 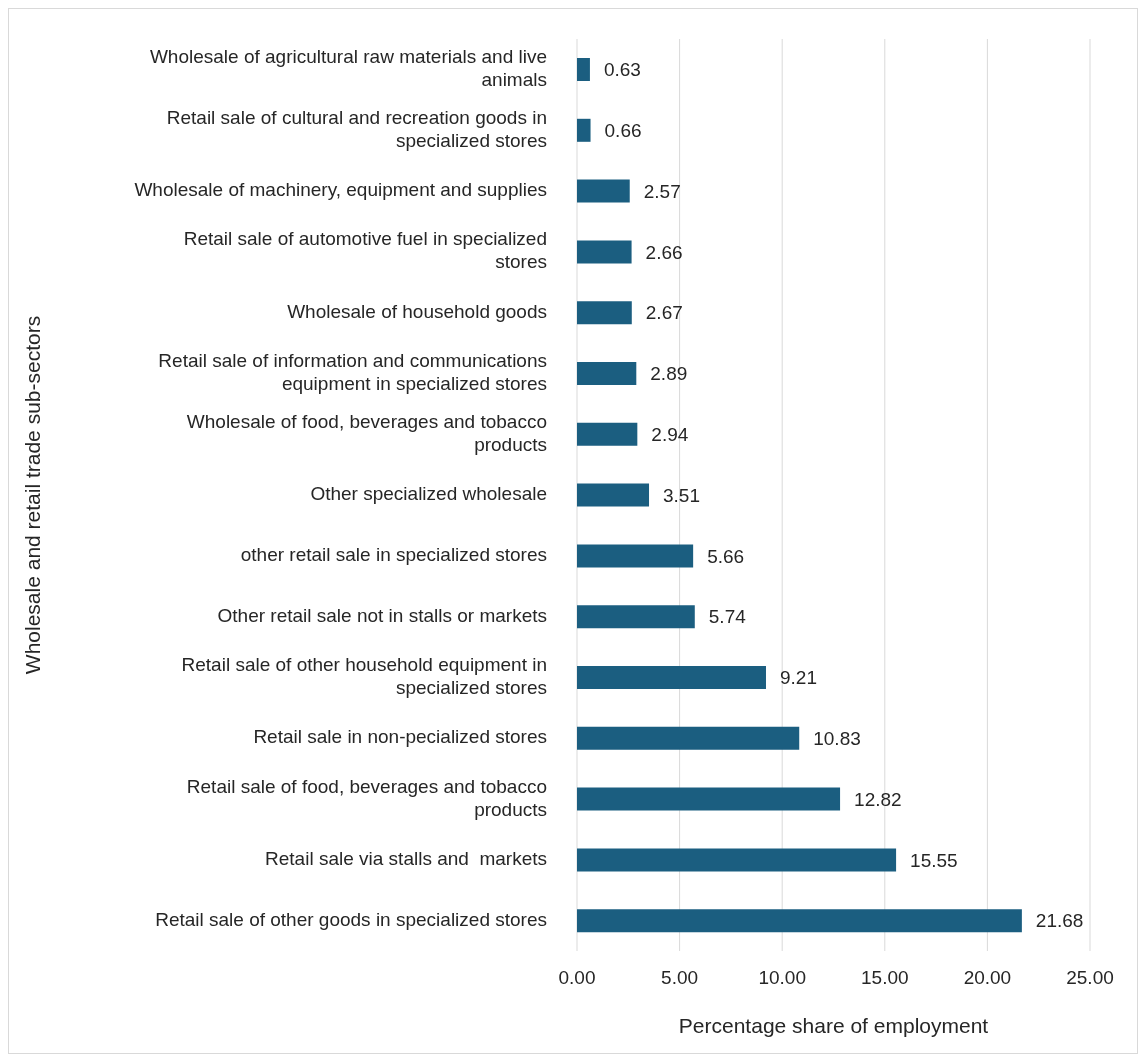 What do you see at coordinates (366, 797) in the screenshot?
I see `y-tick-label: Retail sale of food, beverages and tobacco products` at bounding box center [366, 797].